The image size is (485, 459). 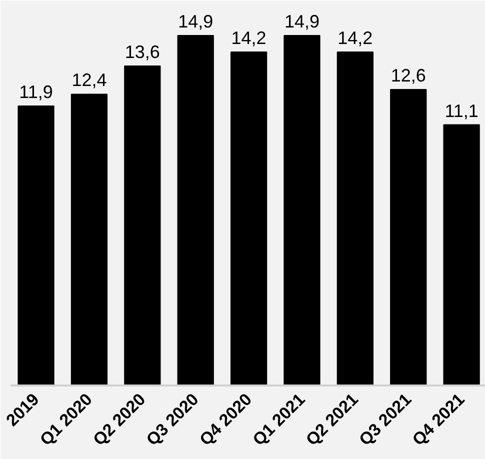 I want to click on data-label: 13,6, so click(x=142, y=52).